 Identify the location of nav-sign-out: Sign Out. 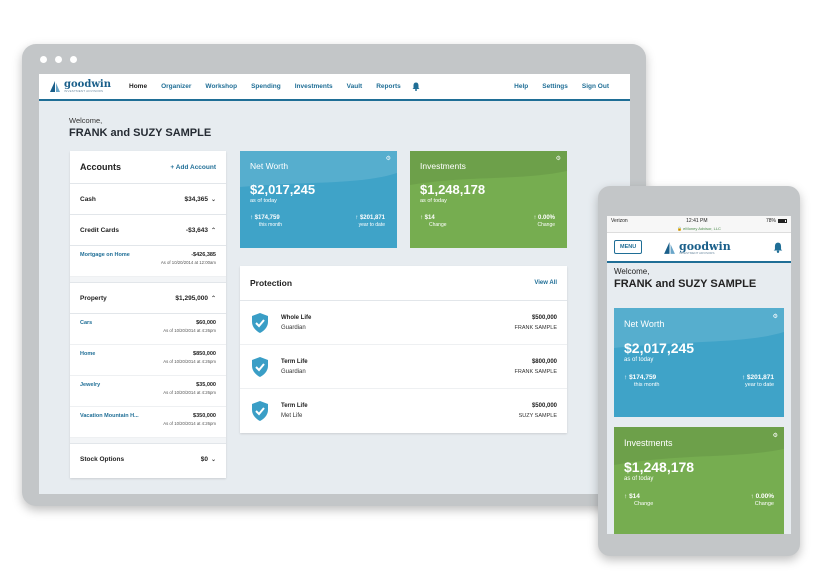
(595, 86).